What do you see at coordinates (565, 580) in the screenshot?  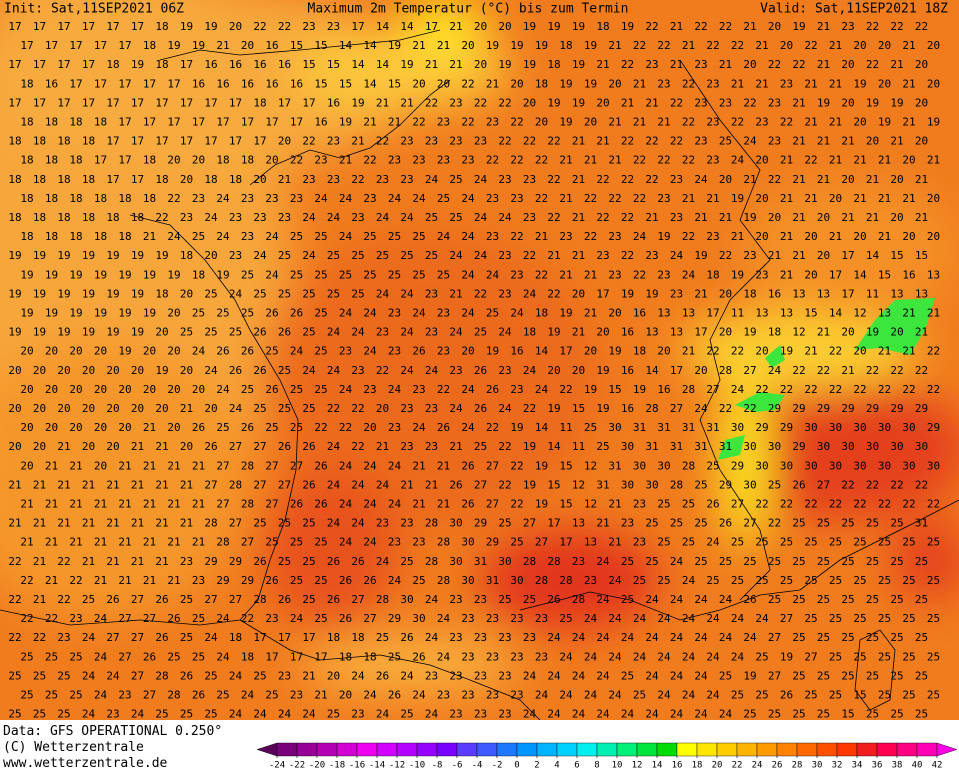 I see `temperature-value: 28` at bounding box center [565, 580].